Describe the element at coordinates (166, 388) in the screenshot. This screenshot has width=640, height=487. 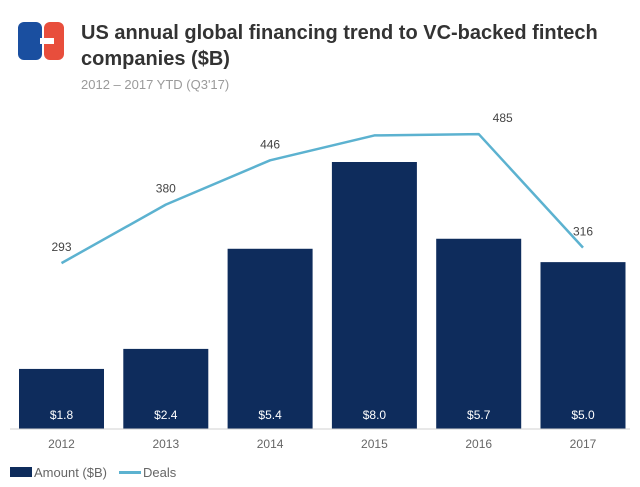
I see `bar-2013` at that location.